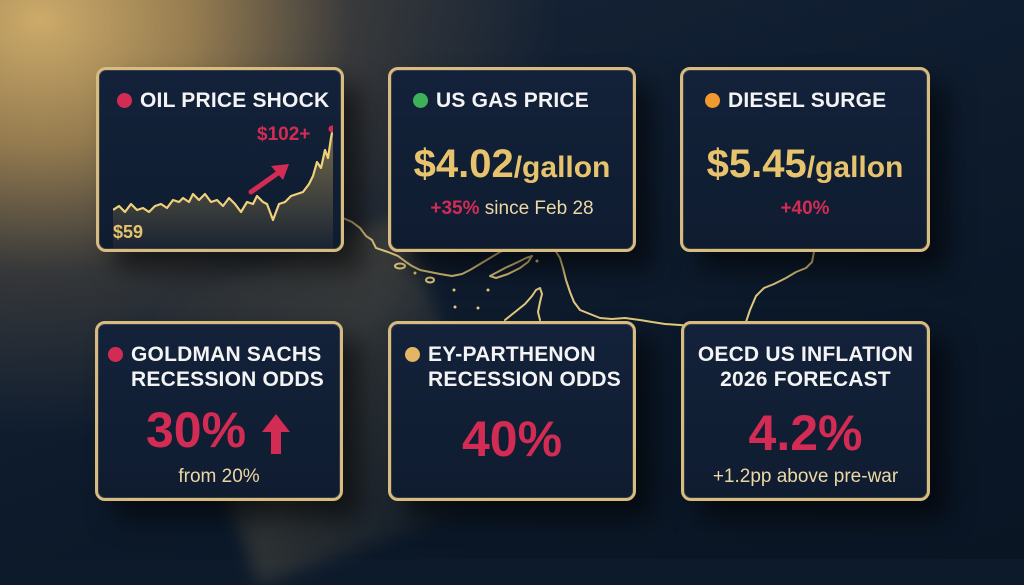 This screenshot has height=585, width=1024. I want to click on card-header: DIESEL SURGE, so click(795, 100).